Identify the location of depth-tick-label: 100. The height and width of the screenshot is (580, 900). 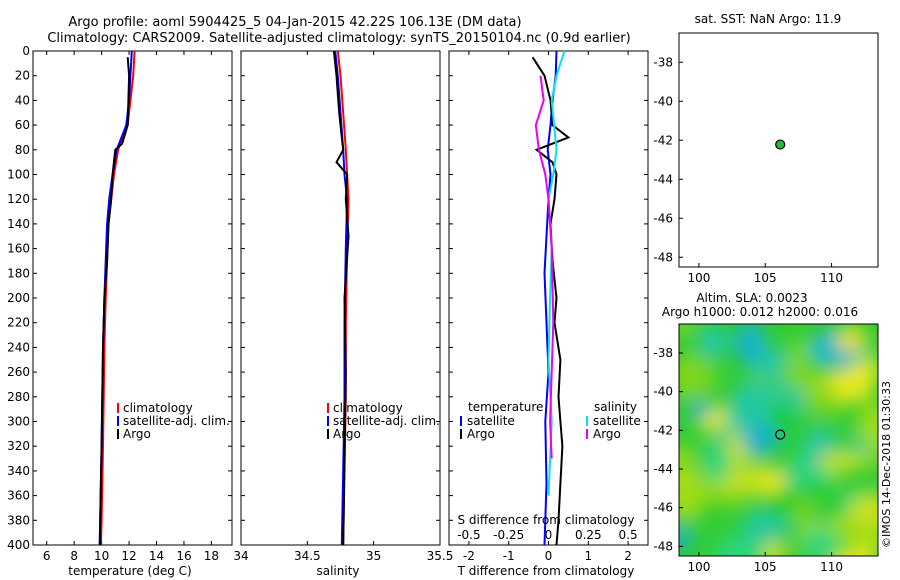
(18, 175).